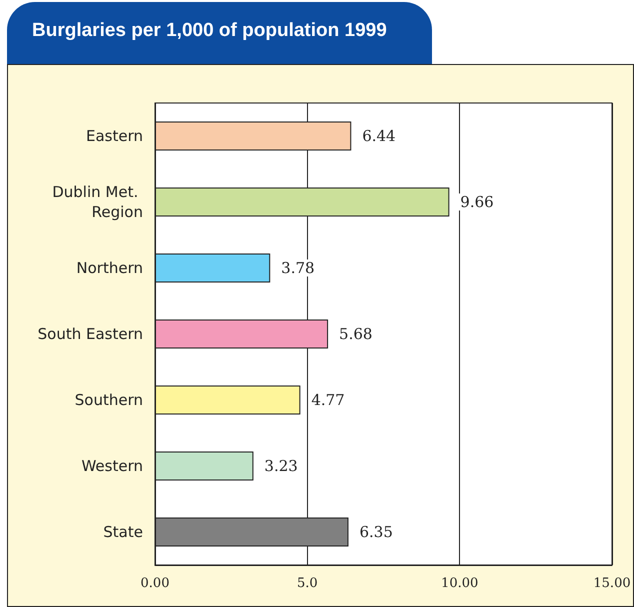 This screenshot has width=634, height=607. I want to click on x-tick-label: 5.0, so click(307, 583).